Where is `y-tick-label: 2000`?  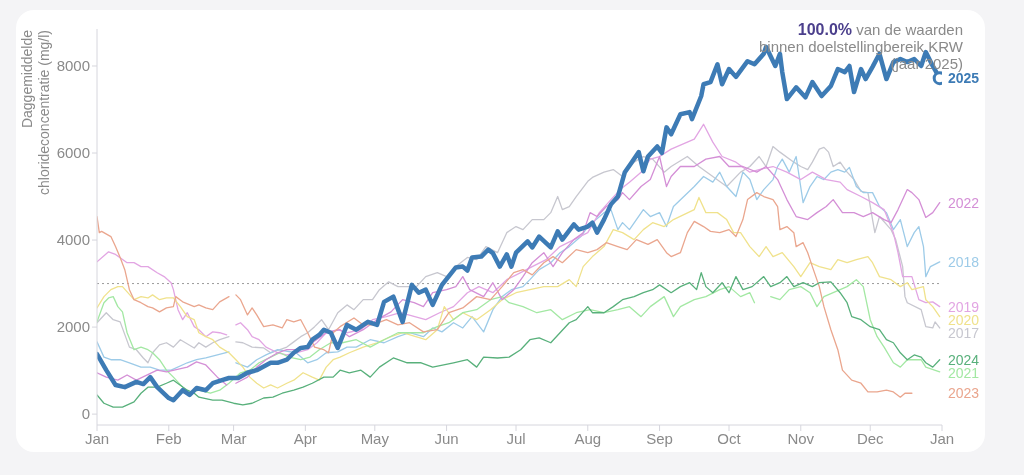 y-tick-label: 2000 is located at coordinates (73, 327).